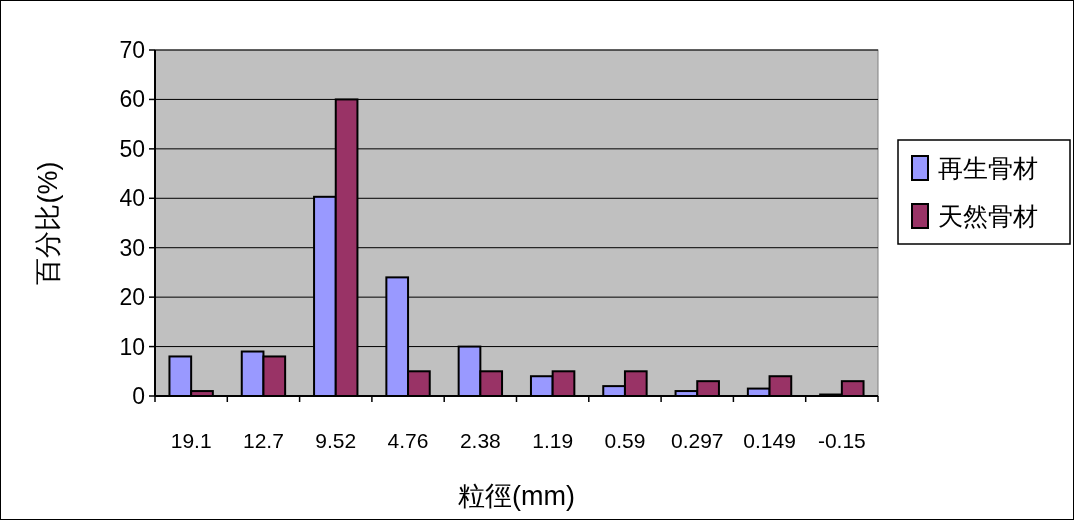 This screenshot has height=520, width=1074. What do you see at coordinates (697, 440) in the screenshot?
I see `x-tick-label: 0.297` at bounding box center [697, 440].